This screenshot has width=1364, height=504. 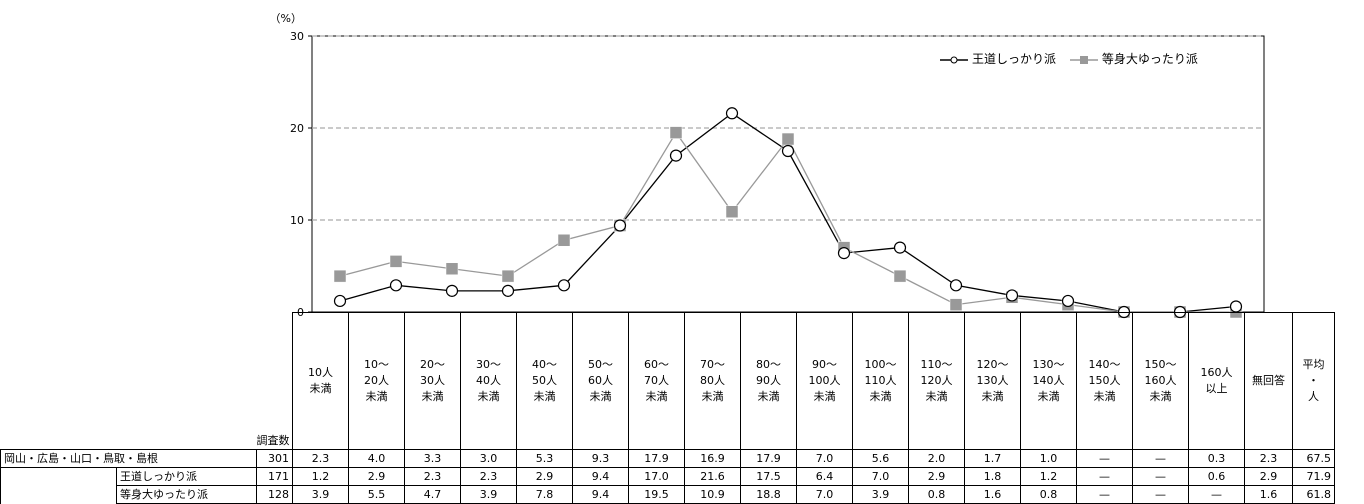 I want to click on value-cell: 2.0, so click(x=936, y=458).